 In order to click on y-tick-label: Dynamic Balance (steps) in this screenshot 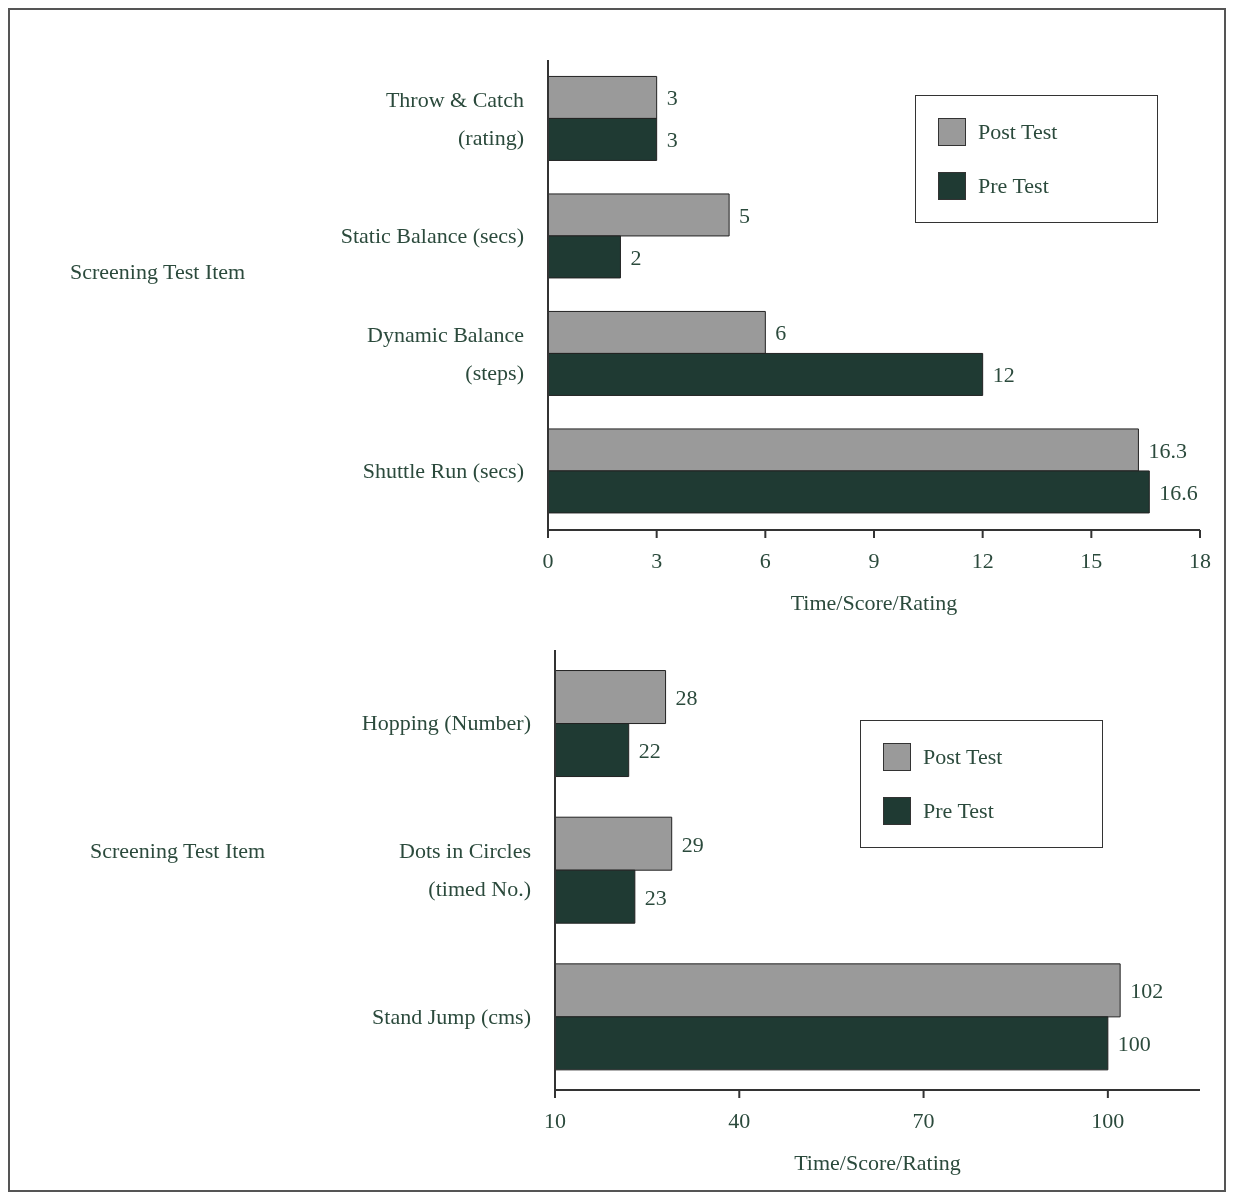, I will do `click(445, 353)`.